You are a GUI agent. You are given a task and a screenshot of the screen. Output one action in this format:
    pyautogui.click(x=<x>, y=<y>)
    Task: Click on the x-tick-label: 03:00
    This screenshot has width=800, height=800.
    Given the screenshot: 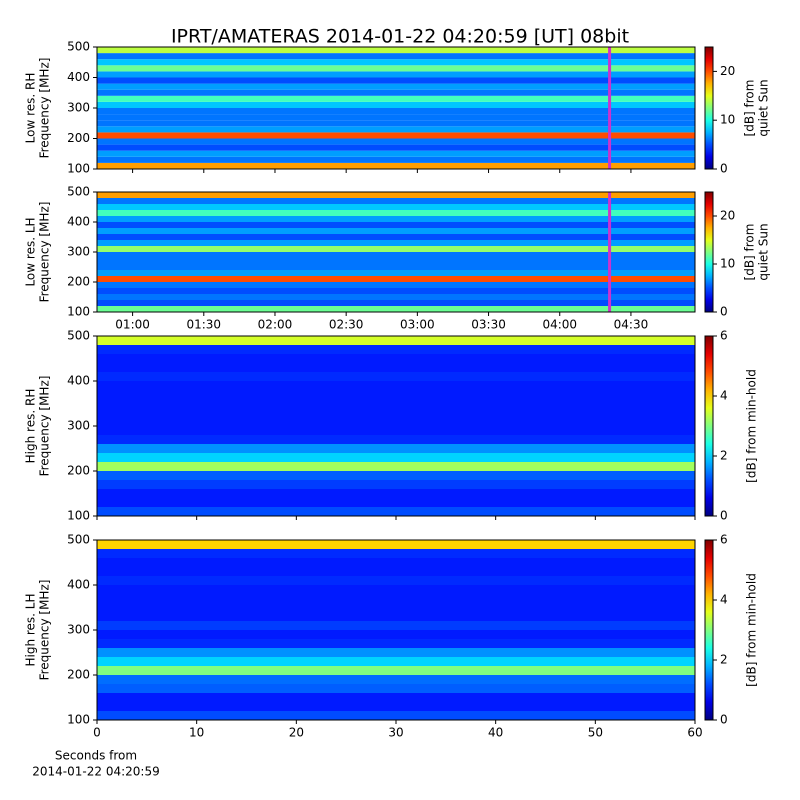 What is the action you would take?
    pyautogui.click(x=417, y=325)
    